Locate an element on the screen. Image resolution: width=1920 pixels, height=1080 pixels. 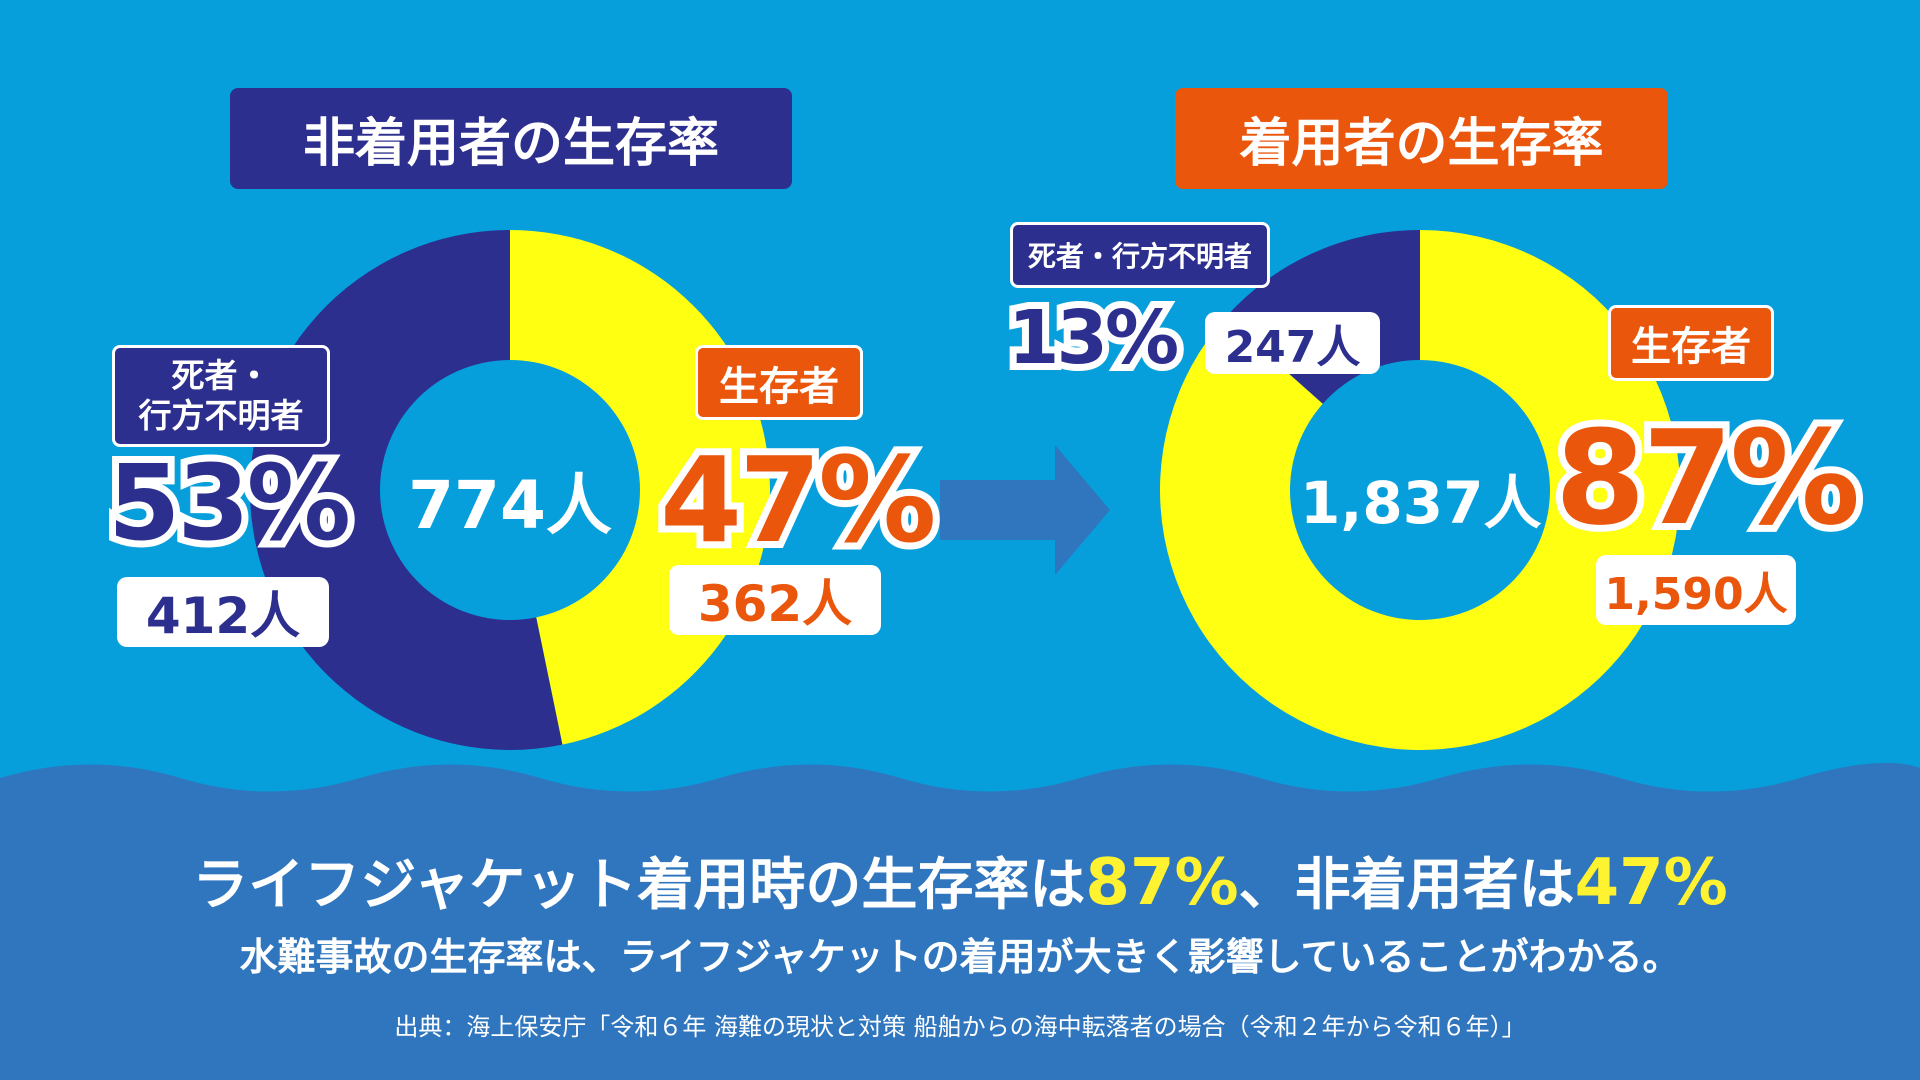
left-chart-title: 非着用者の生存率 is located at coordinates (511, 138).